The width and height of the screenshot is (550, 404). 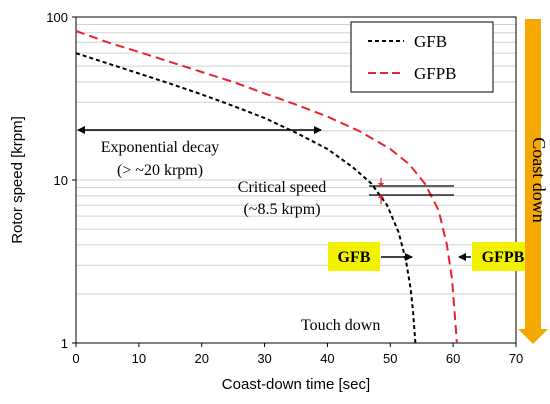 I want to click on x-tick-label: 20, so click(x=201, y=358).